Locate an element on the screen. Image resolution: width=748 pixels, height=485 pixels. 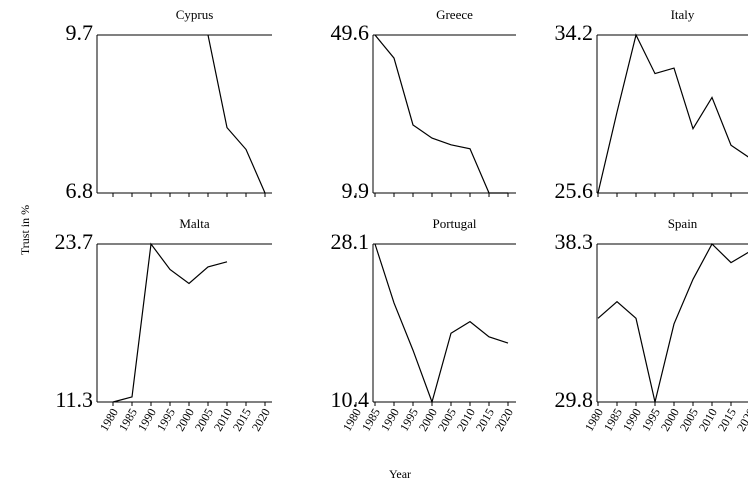
panel-title: Spain is located at coordinates (683, 223).